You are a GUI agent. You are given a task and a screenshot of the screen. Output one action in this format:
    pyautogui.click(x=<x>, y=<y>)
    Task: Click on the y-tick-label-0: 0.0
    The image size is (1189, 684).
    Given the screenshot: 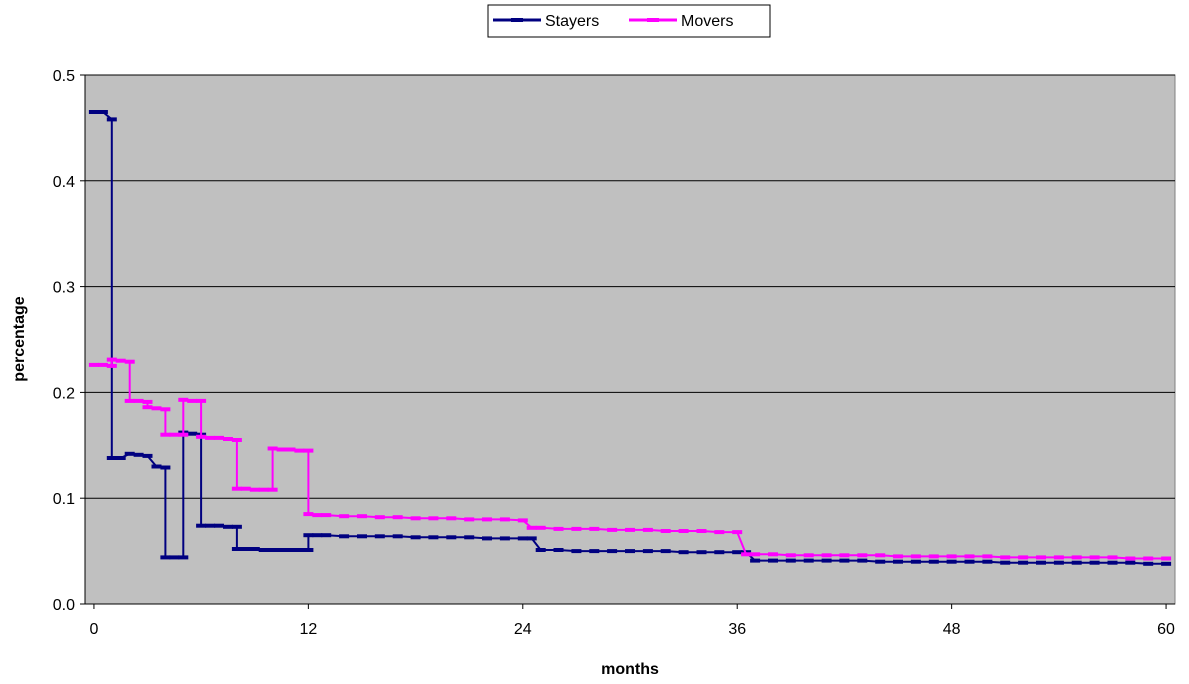 What is the action you would take?
    pyautogui.click(x=64, y=605)
    